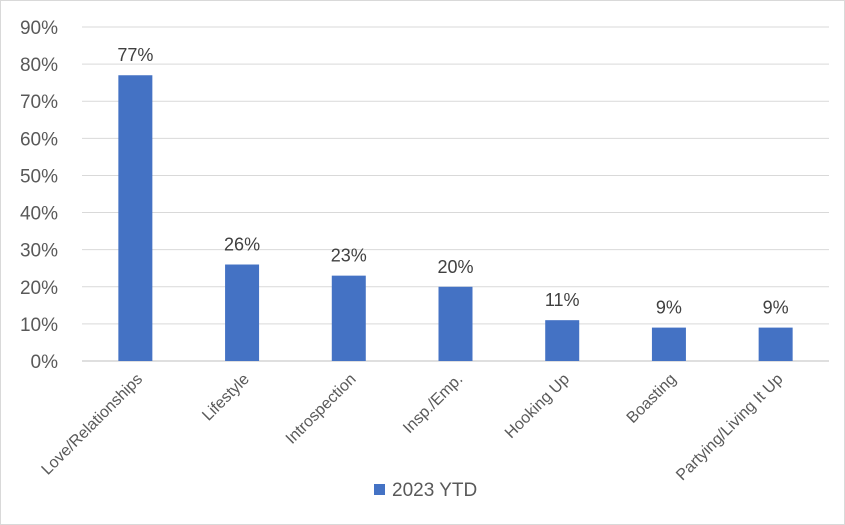 The width and height of the screenshot is (845, 525). I want to click on y-tick-label: 90%, so click(39, 28).